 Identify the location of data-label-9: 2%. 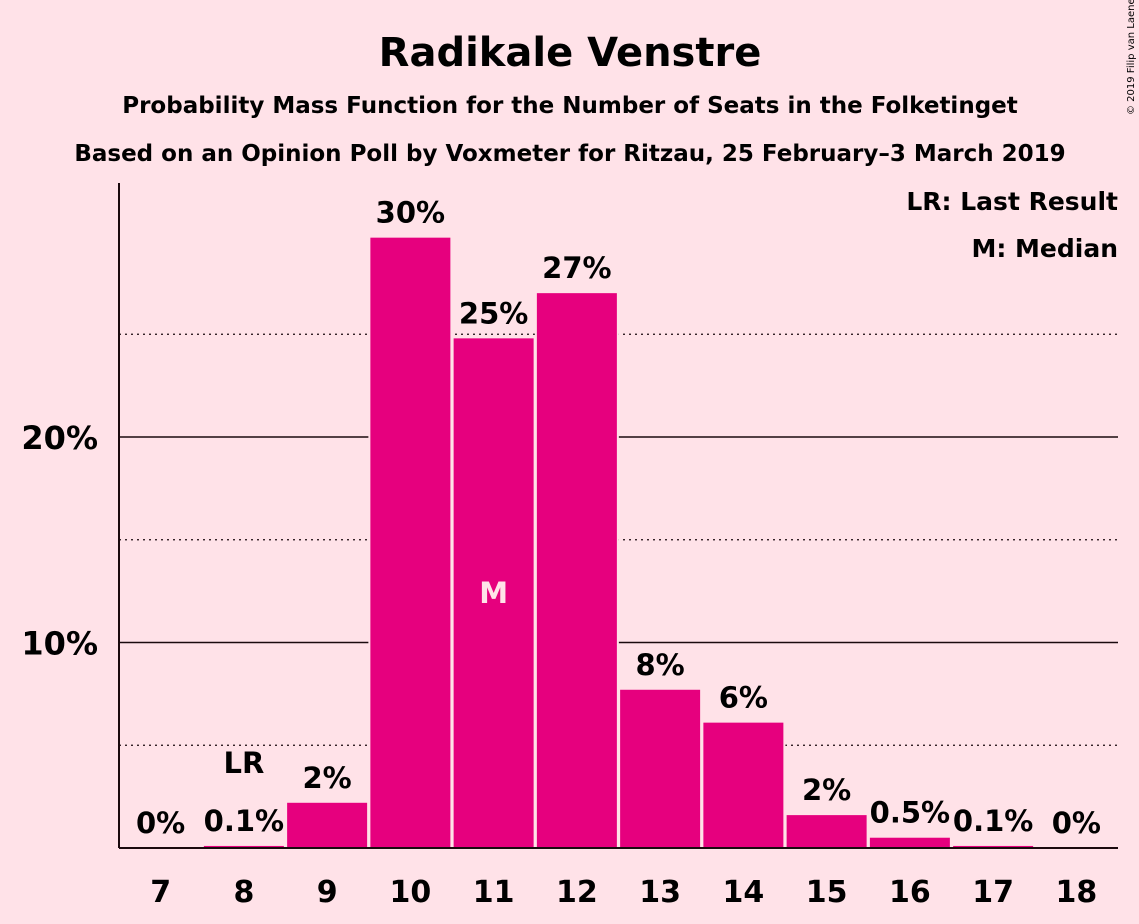
(327, 778).